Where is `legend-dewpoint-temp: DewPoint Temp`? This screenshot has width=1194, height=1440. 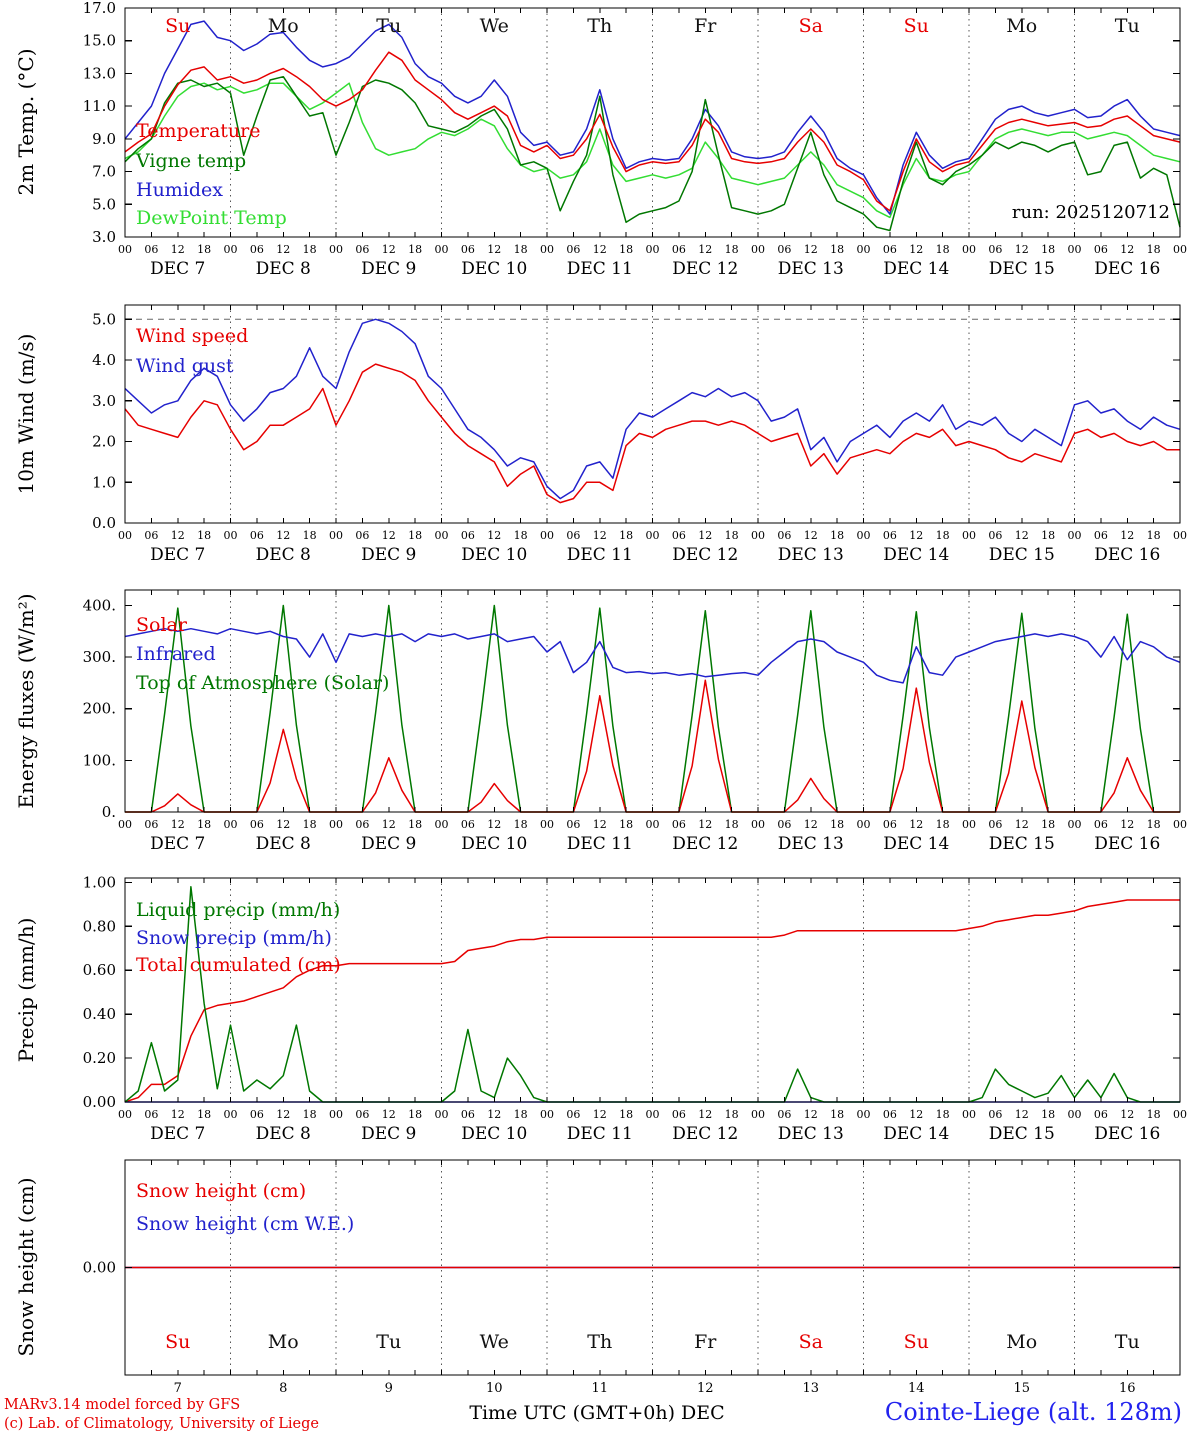 legend-dewpoint-temp: DewPoint Temp is located at coordinates (211, 218).